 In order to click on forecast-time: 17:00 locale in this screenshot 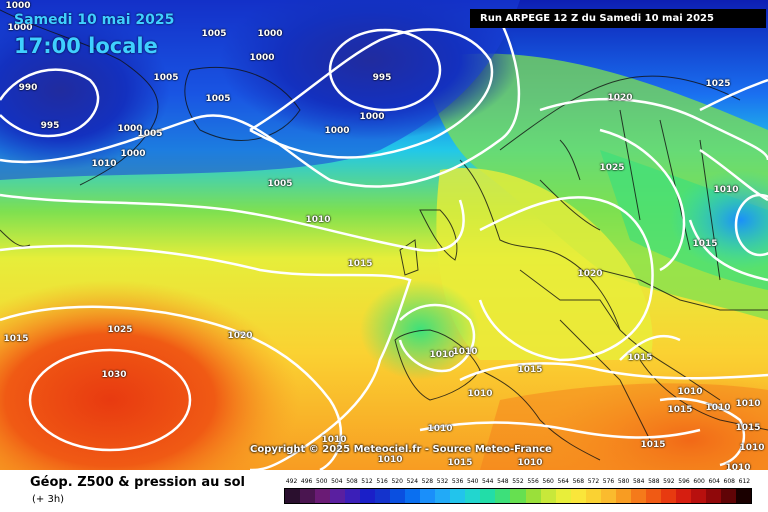, I will do `click(86, 46)`.